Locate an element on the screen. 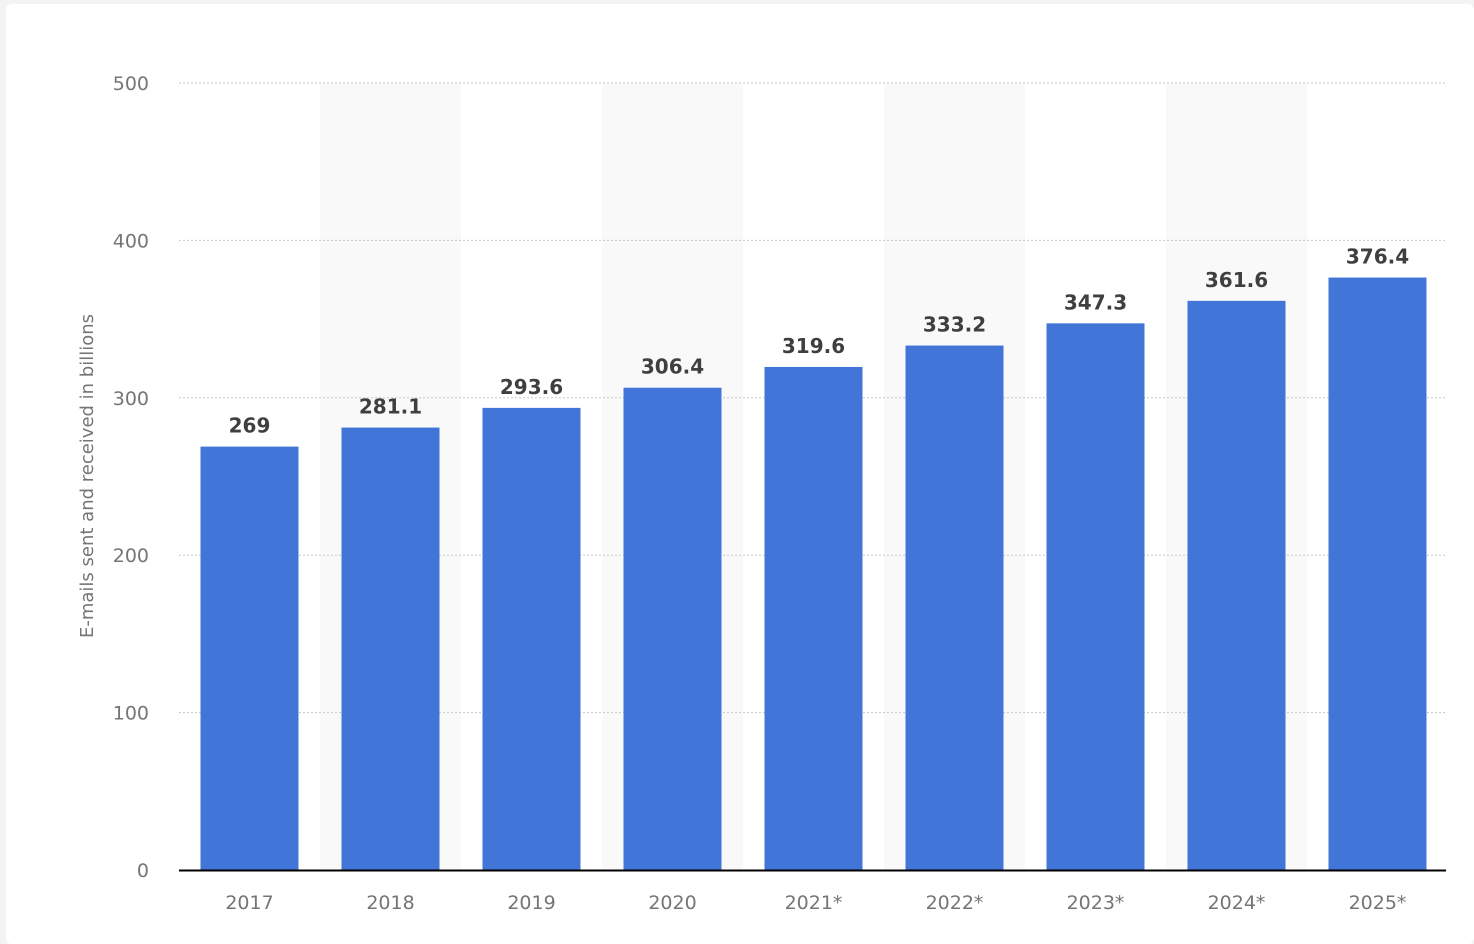  x-tick-2024*: 2024* is located at coordinates (1237, 903).